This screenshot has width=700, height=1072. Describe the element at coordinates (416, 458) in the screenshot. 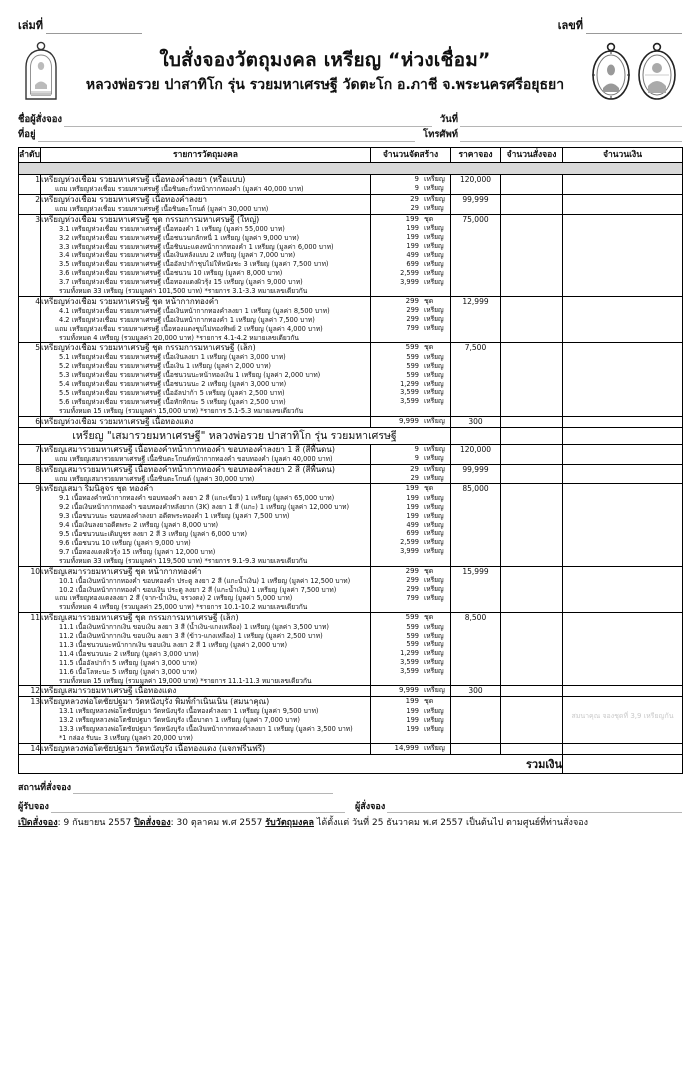

I see `quantity-number: 9` at that location.